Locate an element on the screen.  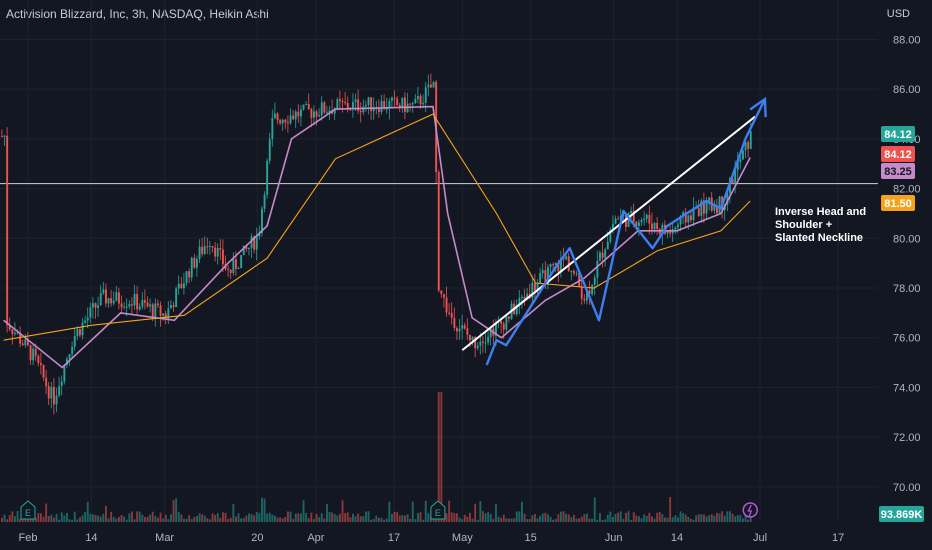
x-tick-label: 20 is located at coordinates (257, 538).